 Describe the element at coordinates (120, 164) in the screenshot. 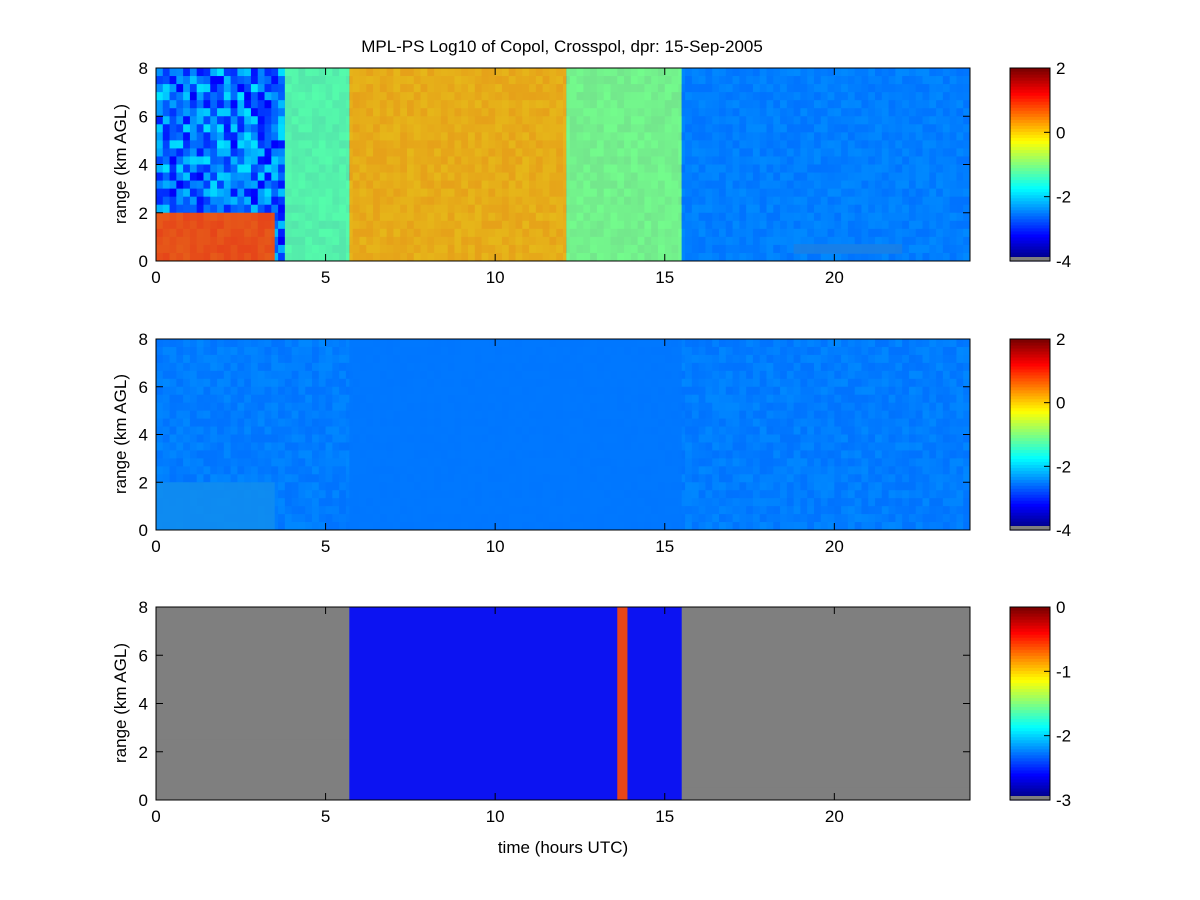

I see `y-axis-label: range (km AGL)` at that location.